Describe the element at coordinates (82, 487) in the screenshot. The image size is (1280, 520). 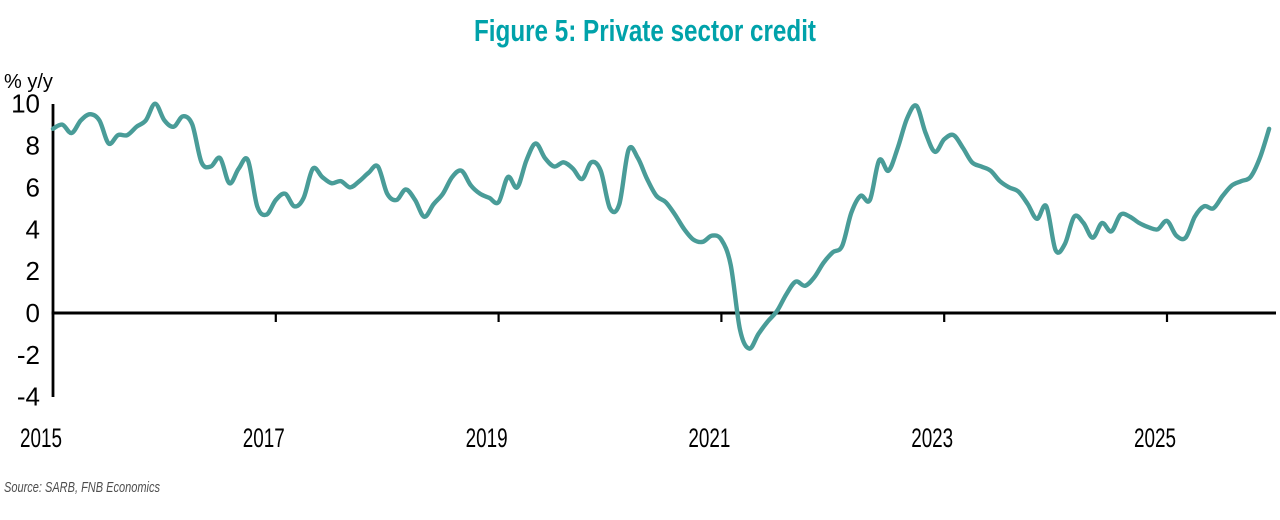
I see `source-note: Source: SARB, FNB Economics` at that location.